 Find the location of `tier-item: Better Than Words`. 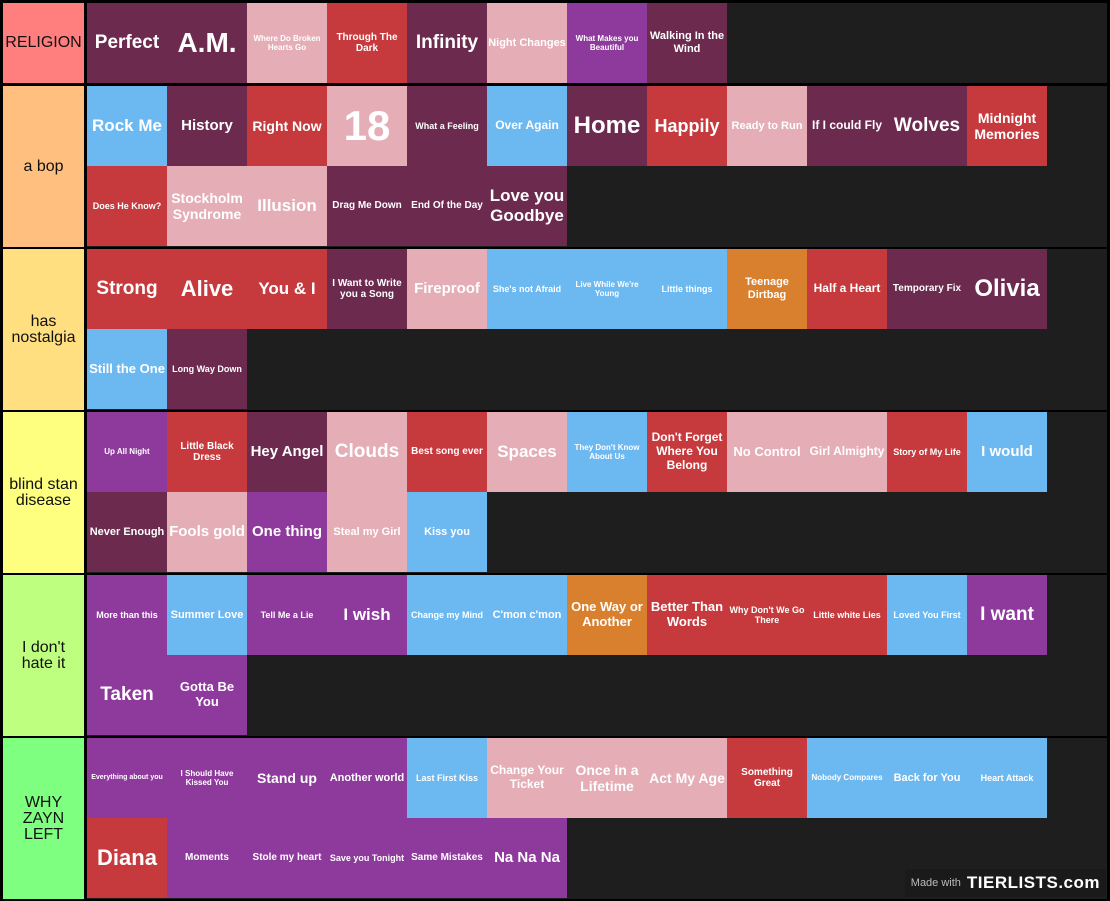

tier-item: Better Than Words is located at coordinates (687, 615).